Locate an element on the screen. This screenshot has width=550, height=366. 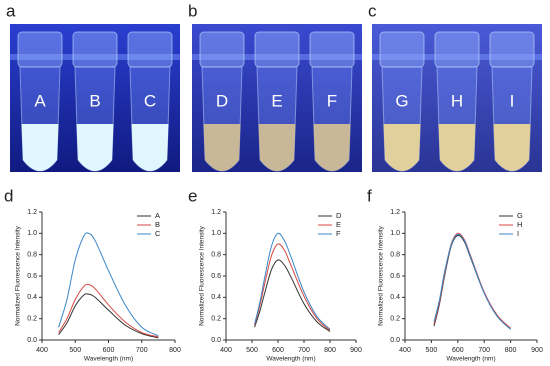
panel-label: f is located at coordinates (369, 195).